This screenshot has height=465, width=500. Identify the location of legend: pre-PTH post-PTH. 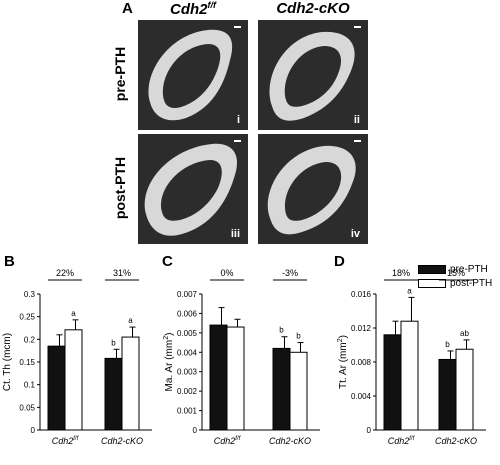
(455, 276).